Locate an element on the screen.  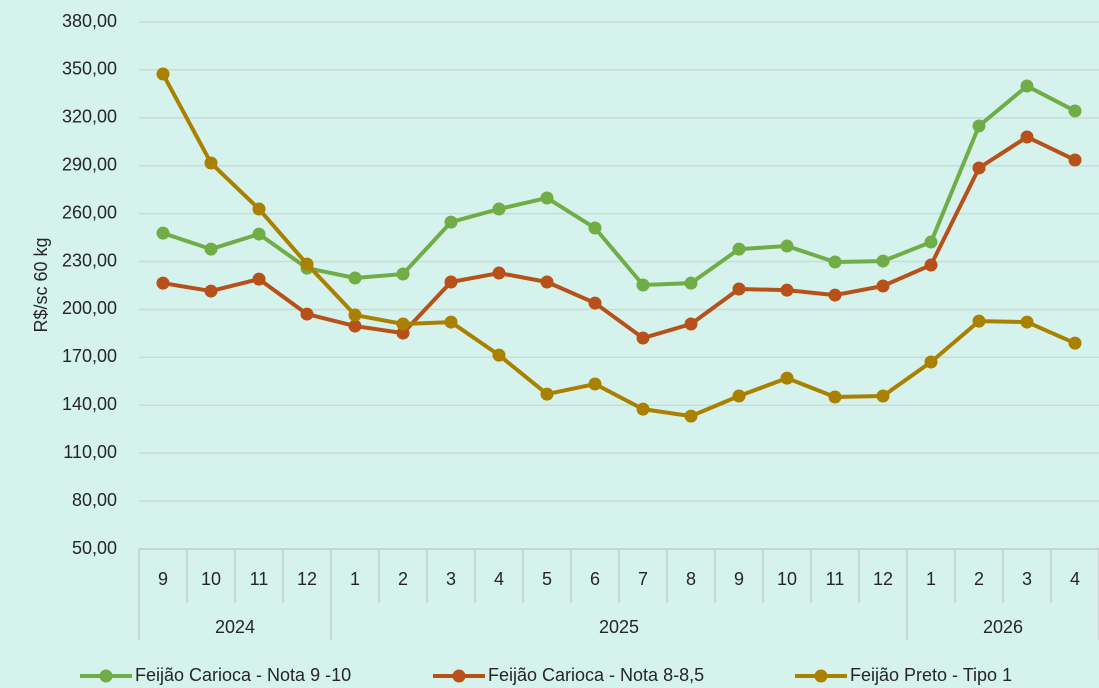
x-tick-label: 6 is located at coordinates (595, 579).